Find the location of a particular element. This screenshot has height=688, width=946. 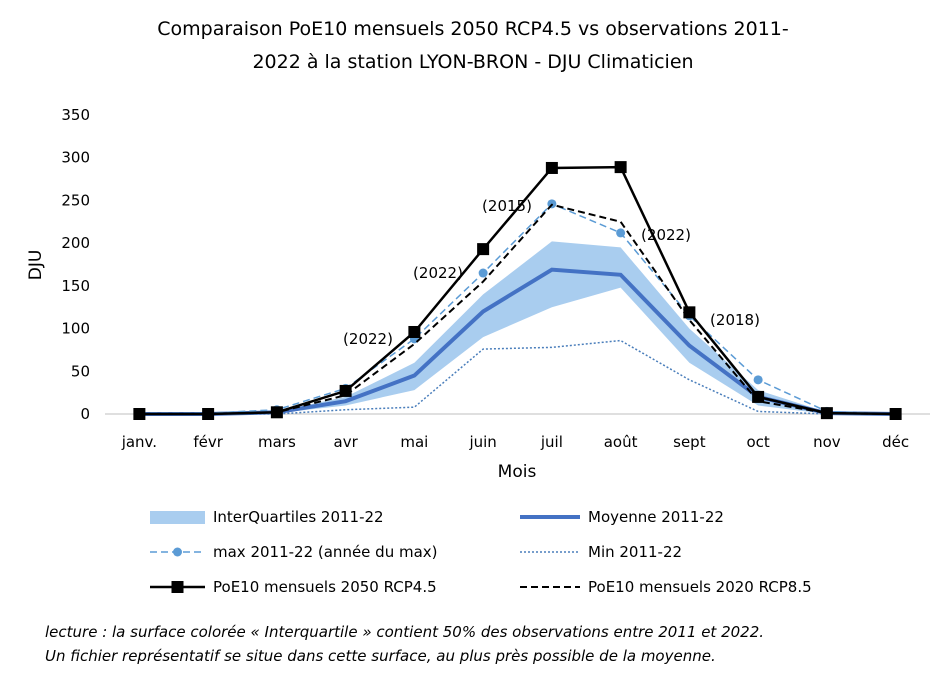

x-tick-label: mars is located at coordinates (277, 442).